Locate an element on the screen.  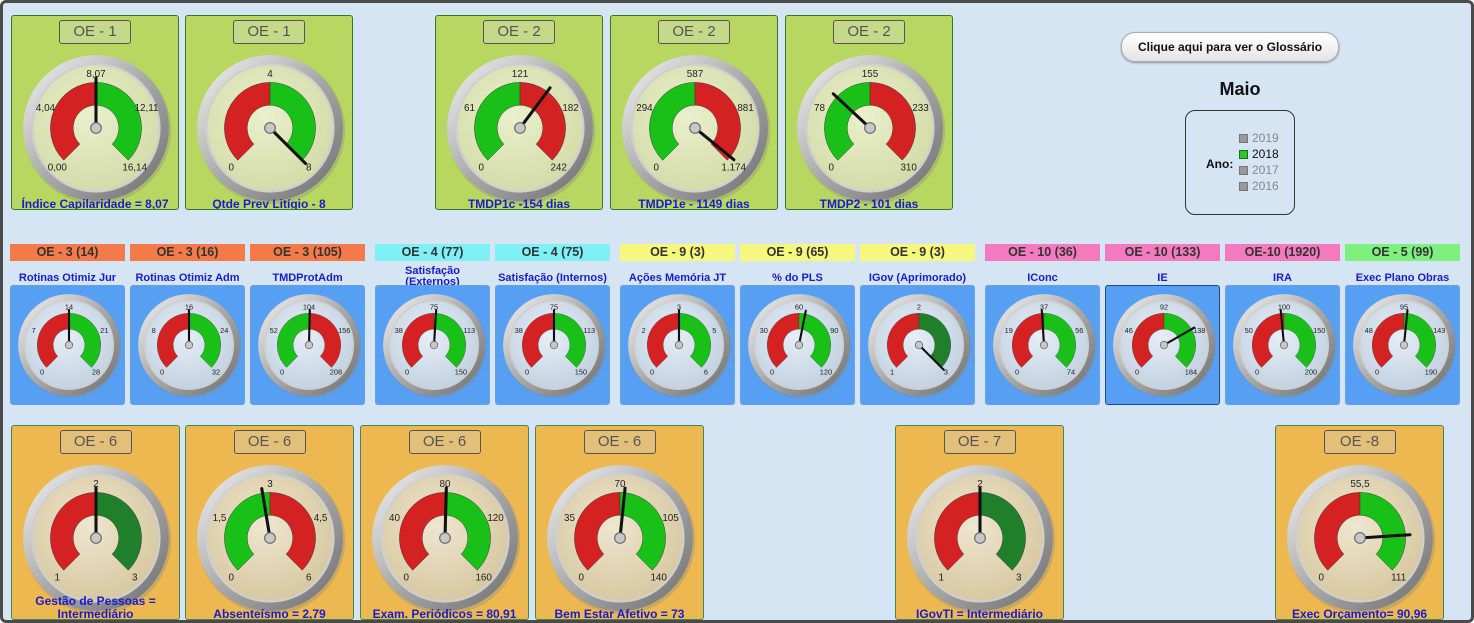
gauge-dial: 0 50 100 150 200 is located at coordinates (1285, 346).